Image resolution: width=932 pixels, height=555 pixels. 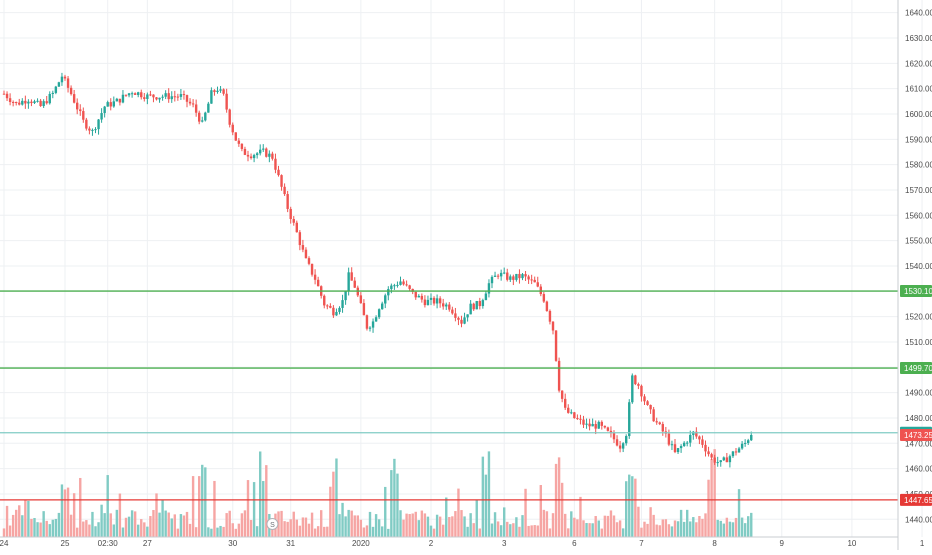 What do you see at coordinates (4, 543) in the screenshot?
I see `x-tick-label: 24` at bounding box center [4, 543].